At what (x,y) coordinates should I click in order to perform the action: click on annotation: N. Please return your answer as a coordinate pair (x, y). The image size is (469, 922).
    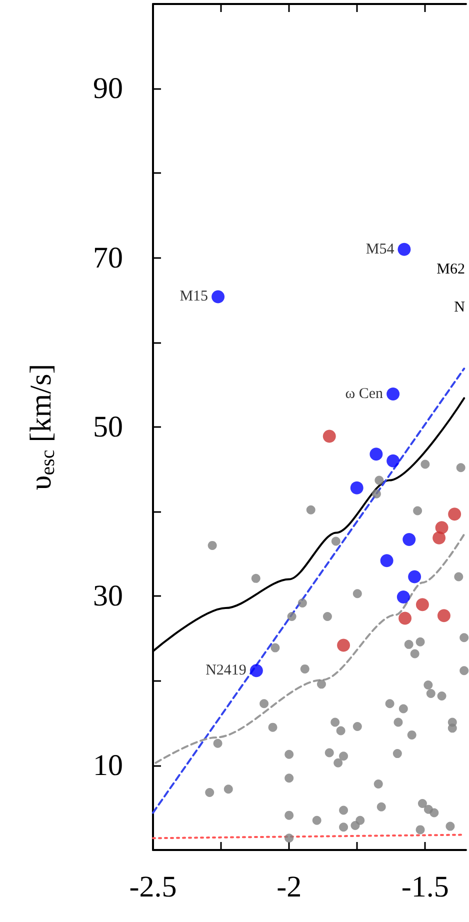
    Looking at the image, I should click on (460, 308).